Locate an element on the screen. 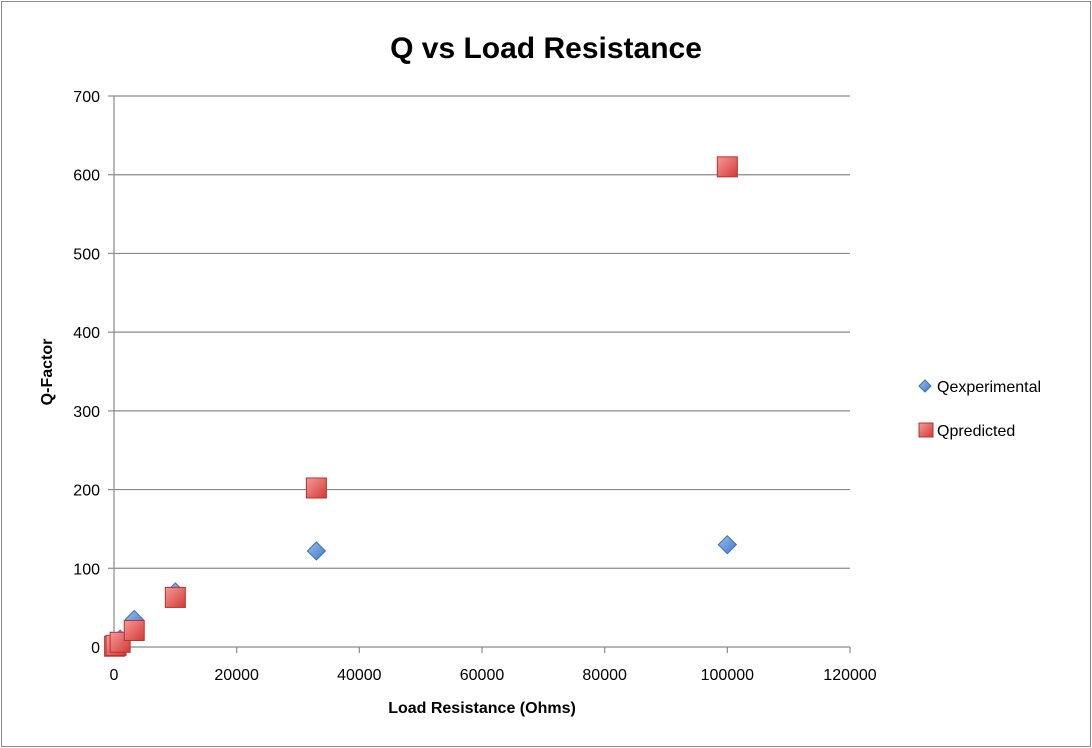 This screenshot has height=748, width=1092. x-tick-label: 80000 is located at coordinates (604, 675).